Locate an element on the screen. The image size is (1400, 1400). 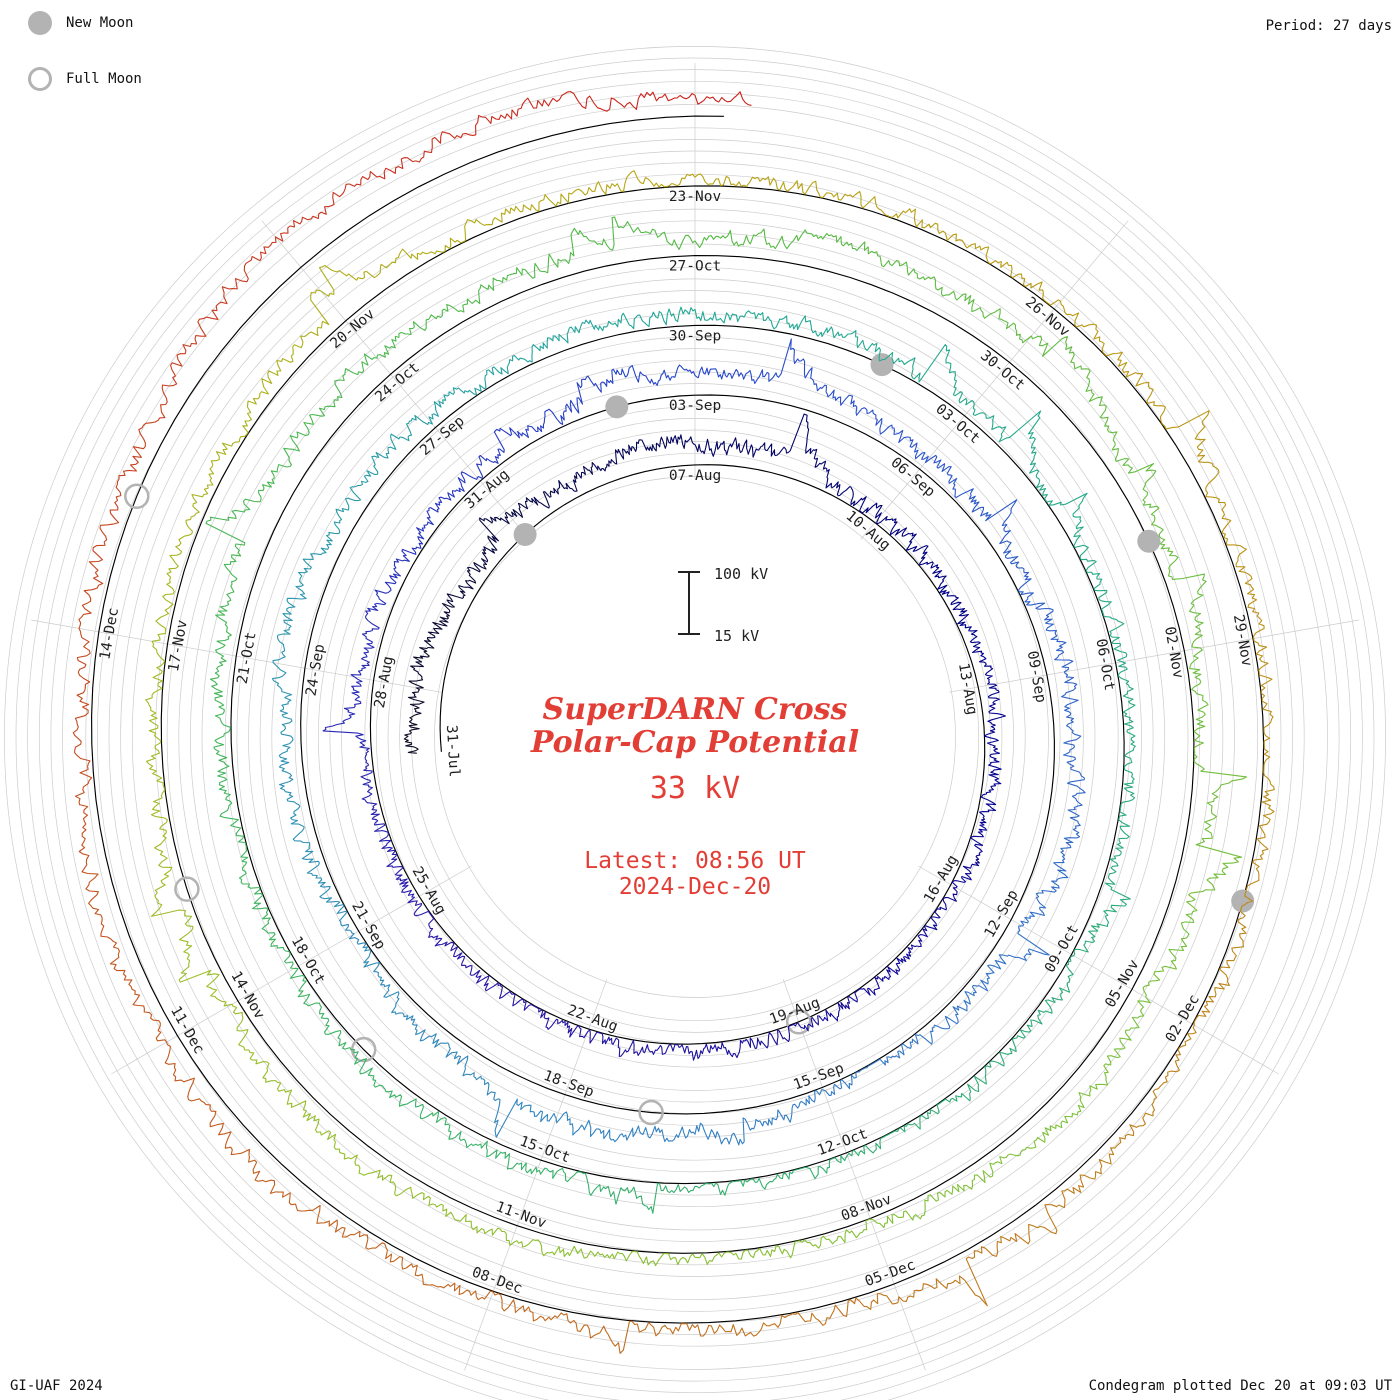
gridline-circle is located at coordinates (695, 737).